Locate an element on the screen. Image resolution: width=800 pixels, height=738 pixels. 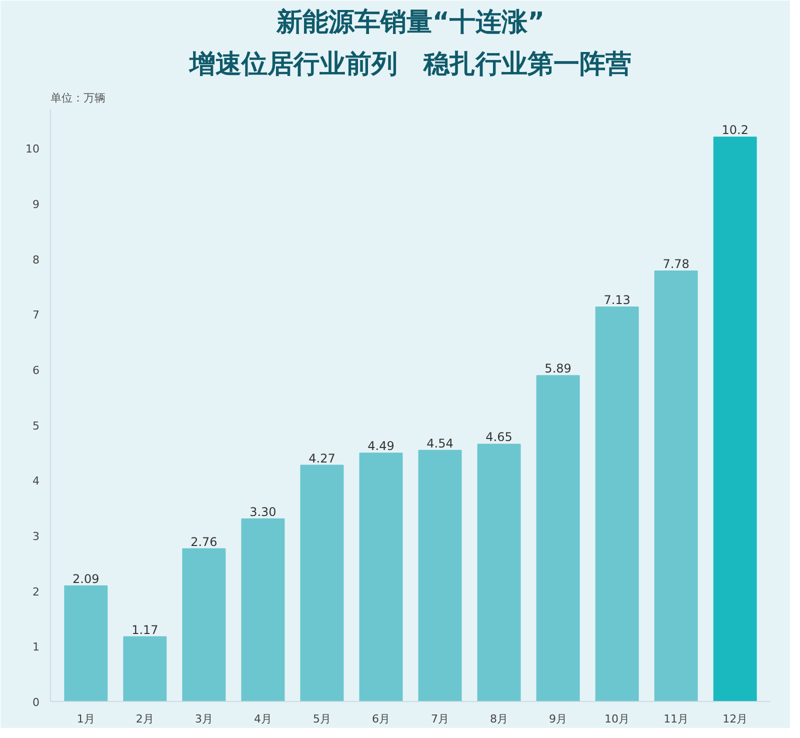
data-label: 7.78 is located at coordinates (676, 264).